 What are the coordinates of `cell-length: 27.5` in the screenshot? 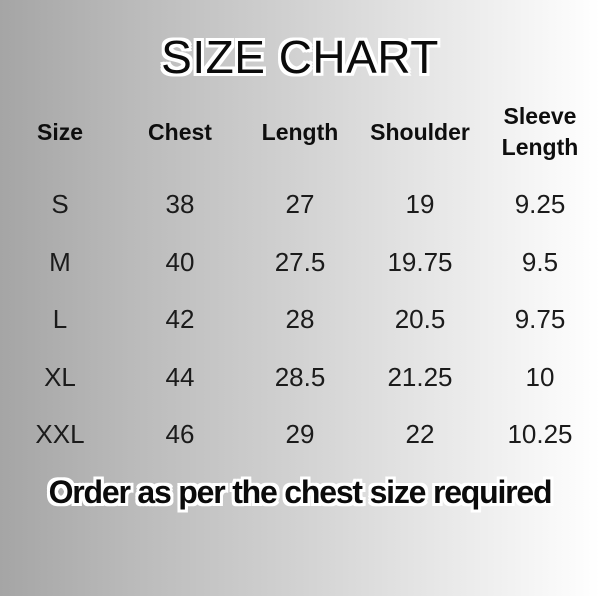 It's located at (300, 261).